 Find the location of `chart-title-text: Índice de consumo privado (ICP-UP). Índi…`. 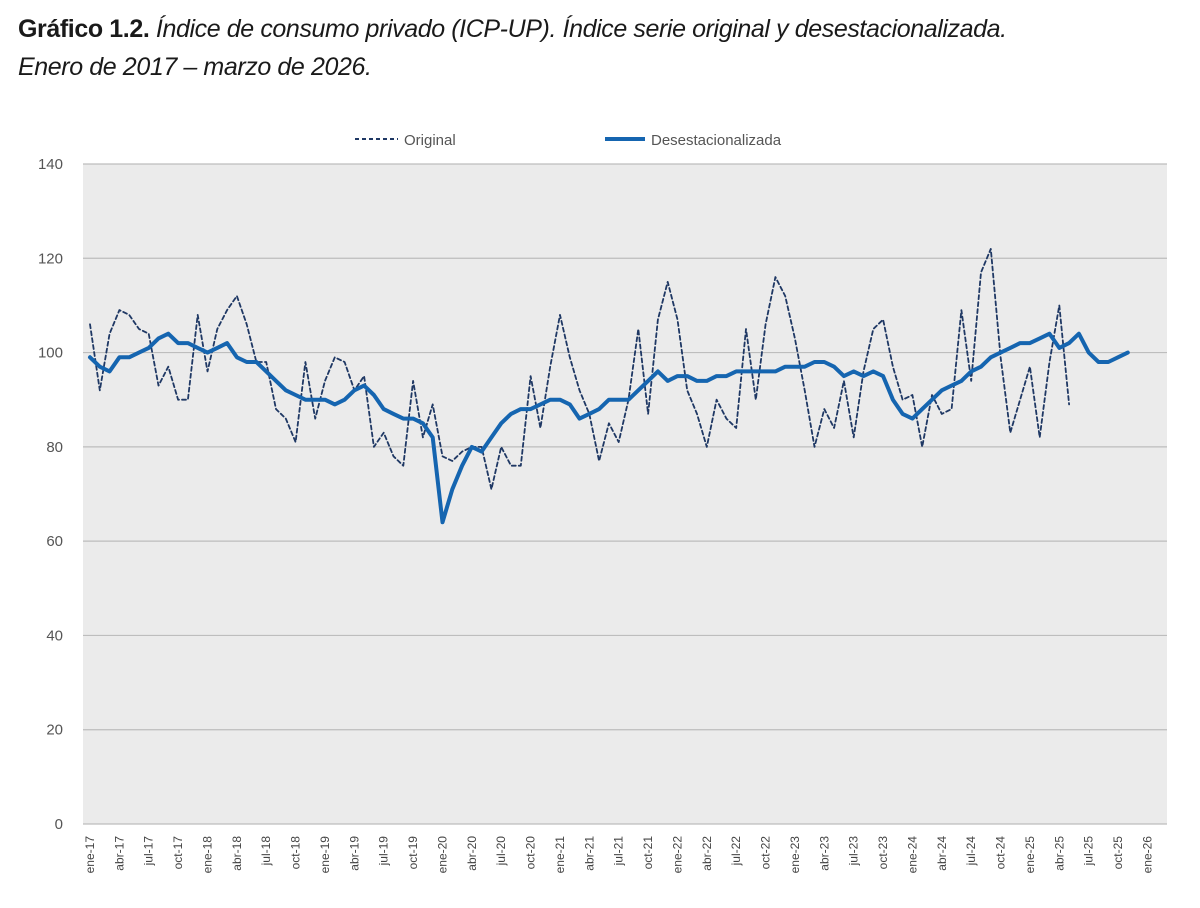

chart-title-text: Índice de consumo privado (ICP-UP). Índi… is located at coordinates (581, 29).